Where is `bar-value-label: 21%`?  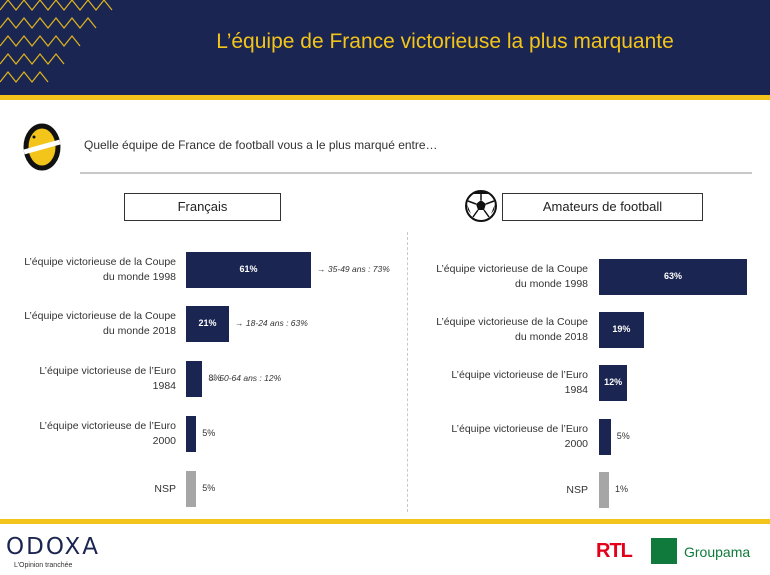
bar-value-label: 21% is located at coordinates (207, 323).